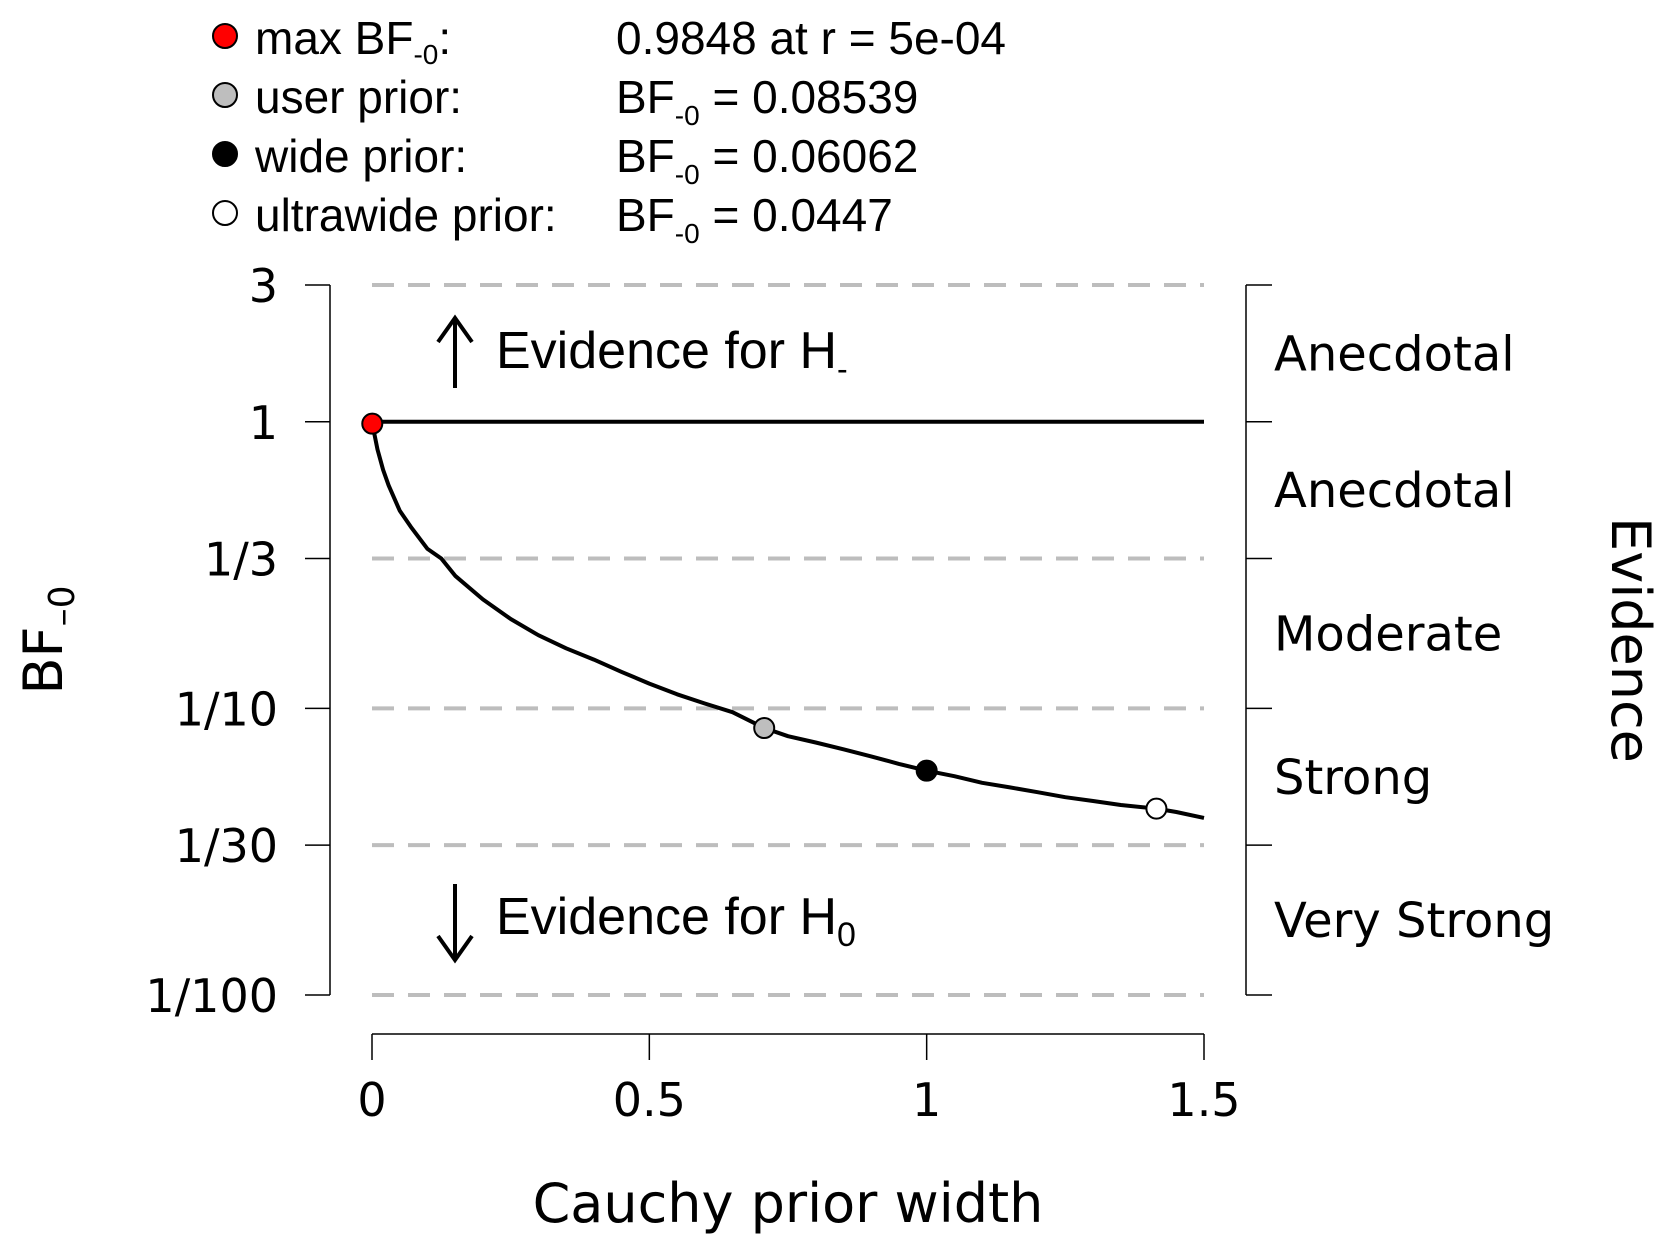 This screenshot has width=1656, height=1250. I want to click on y-tick-label: 1, so click(263, 423).